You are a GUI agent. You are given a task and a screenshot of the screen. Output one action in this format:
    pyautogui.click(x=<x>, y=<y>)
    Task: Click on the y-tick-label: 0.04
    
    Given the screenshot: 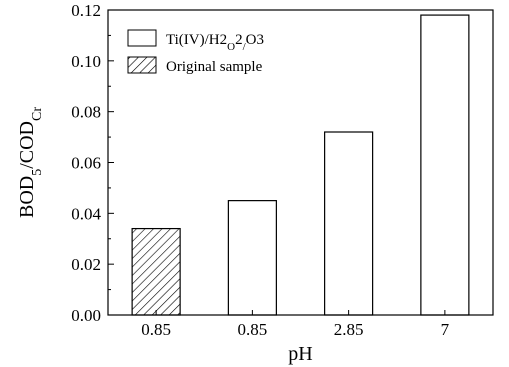 What is the action you would take?
    pyautogui.click(x=86, y=213)
    